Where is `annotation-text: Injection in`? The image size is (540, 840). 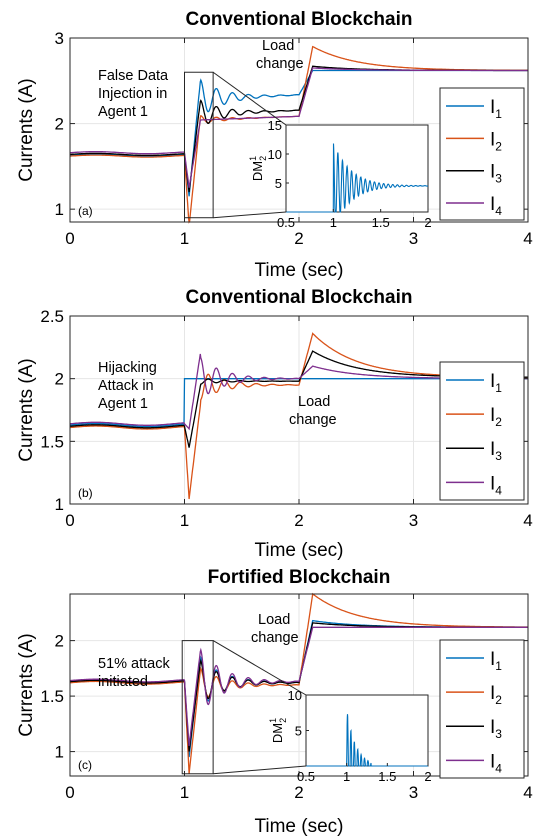 annotation-text: Injection in is located at coordinates (132, 94).